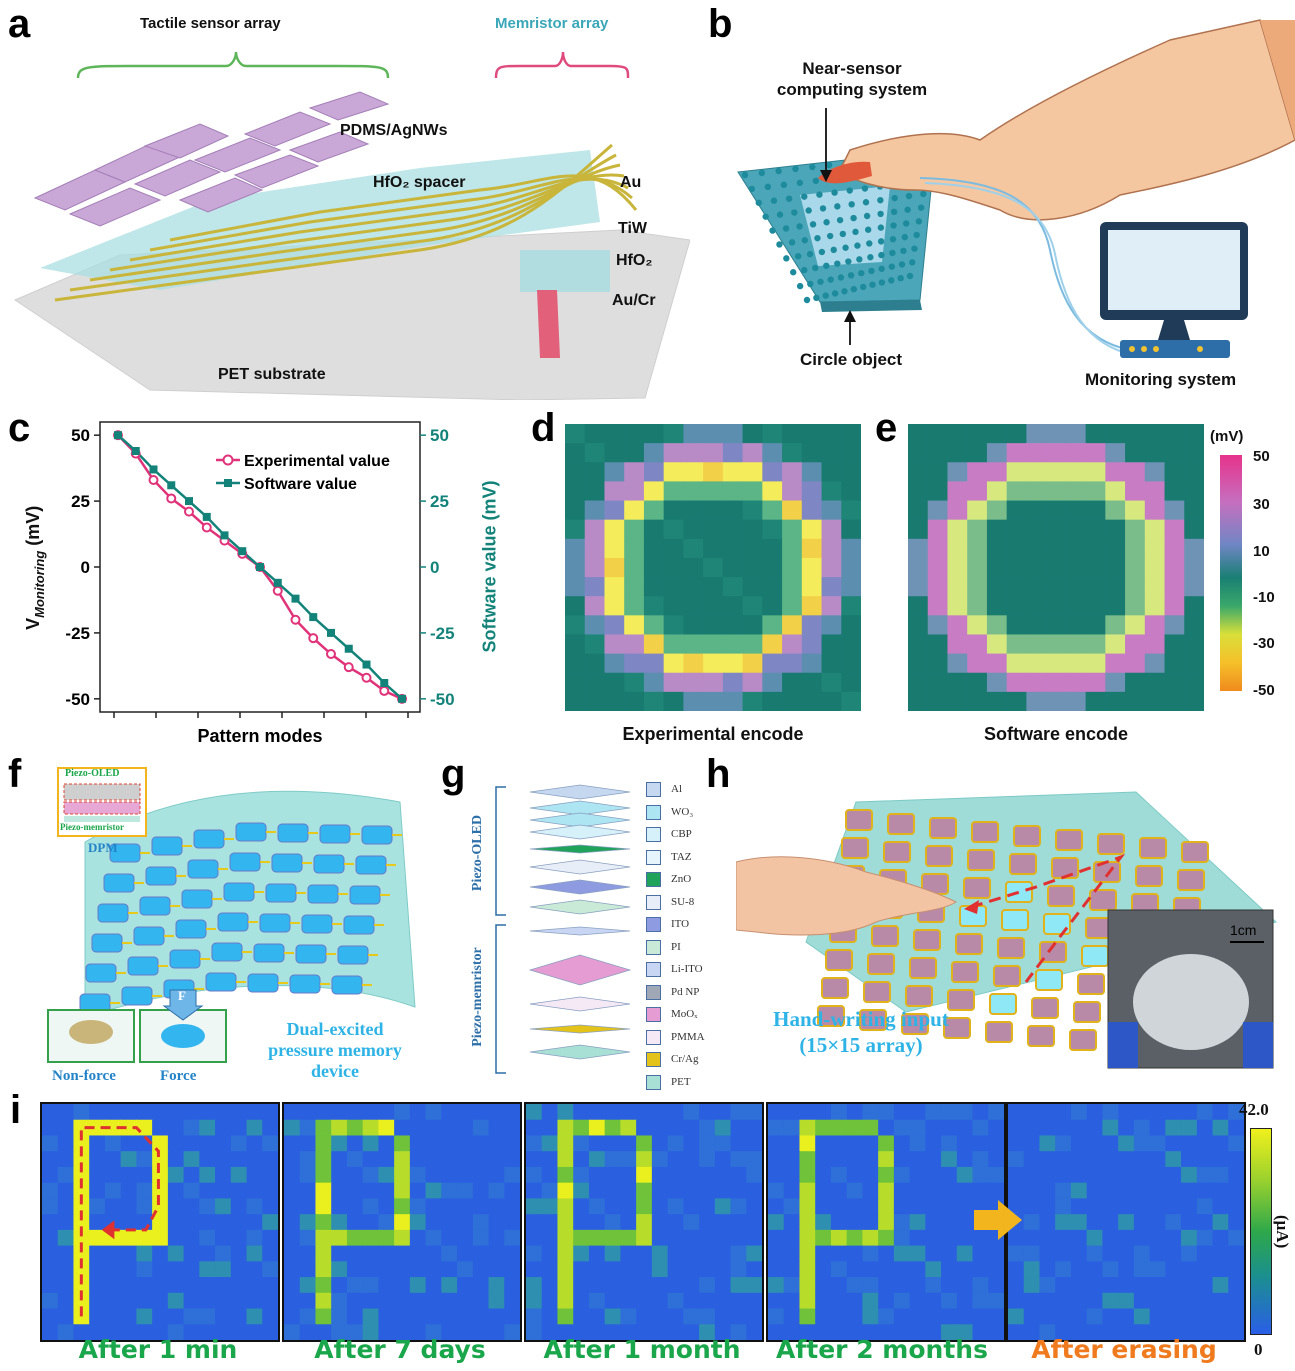 The width and height of the screenshot is (1295, 1371). Describe the element at coordinates (453, 774) in the screenshot. I see `panel-label-g: g` at that location.